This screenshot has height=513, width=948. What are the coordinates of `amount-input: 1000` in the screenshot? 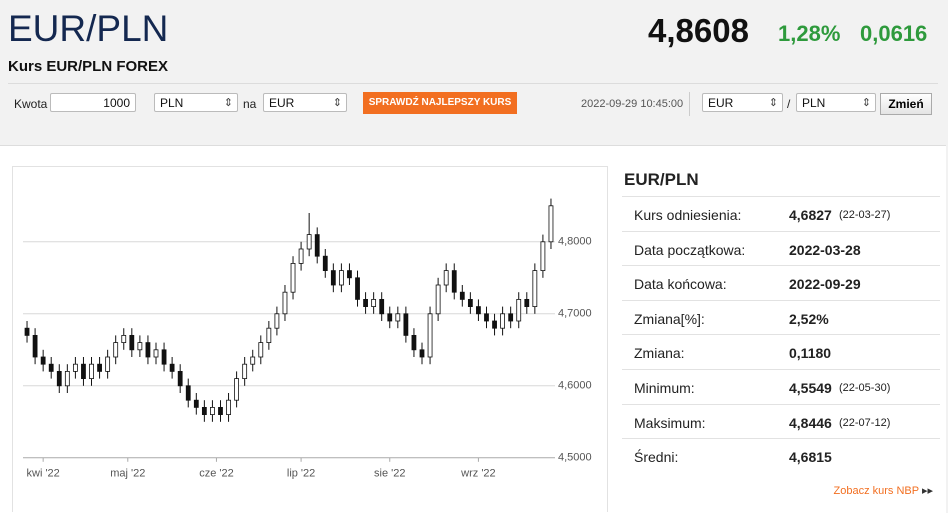 It's located at (93, 102).